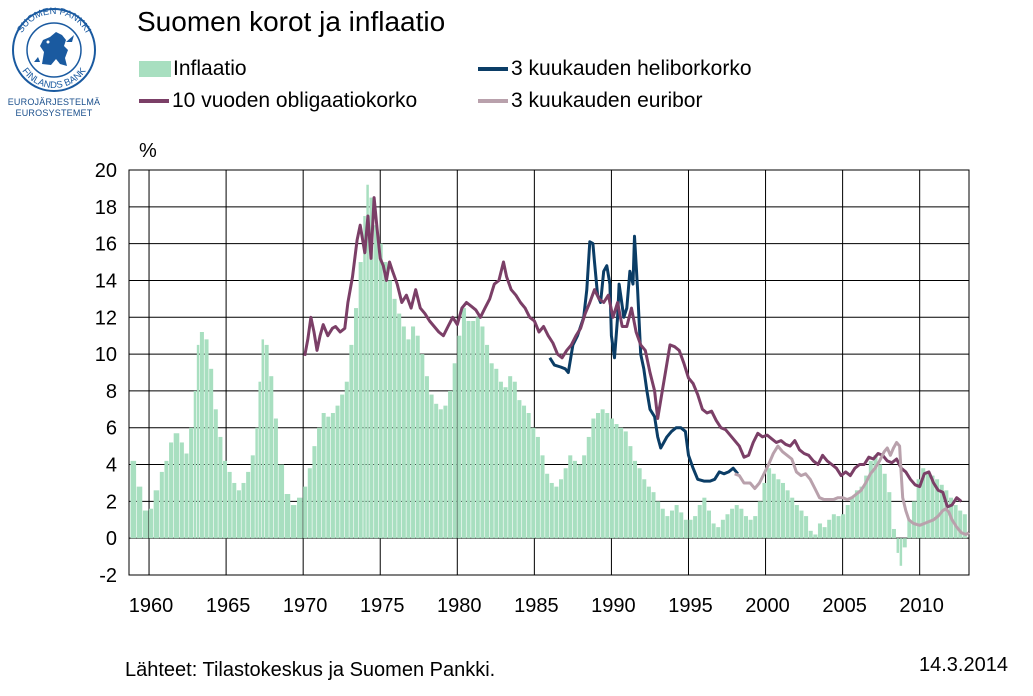 This screenshot has width=1033, height=696. Describe the element at coordinates (613, 606) in the screenshot. I see `x-tick-label: 1990` at that location.